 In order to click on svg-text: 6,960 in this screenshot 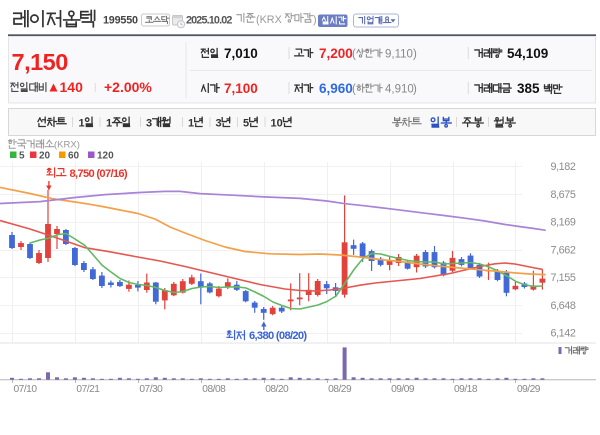, I will do `click(336, 88)`.